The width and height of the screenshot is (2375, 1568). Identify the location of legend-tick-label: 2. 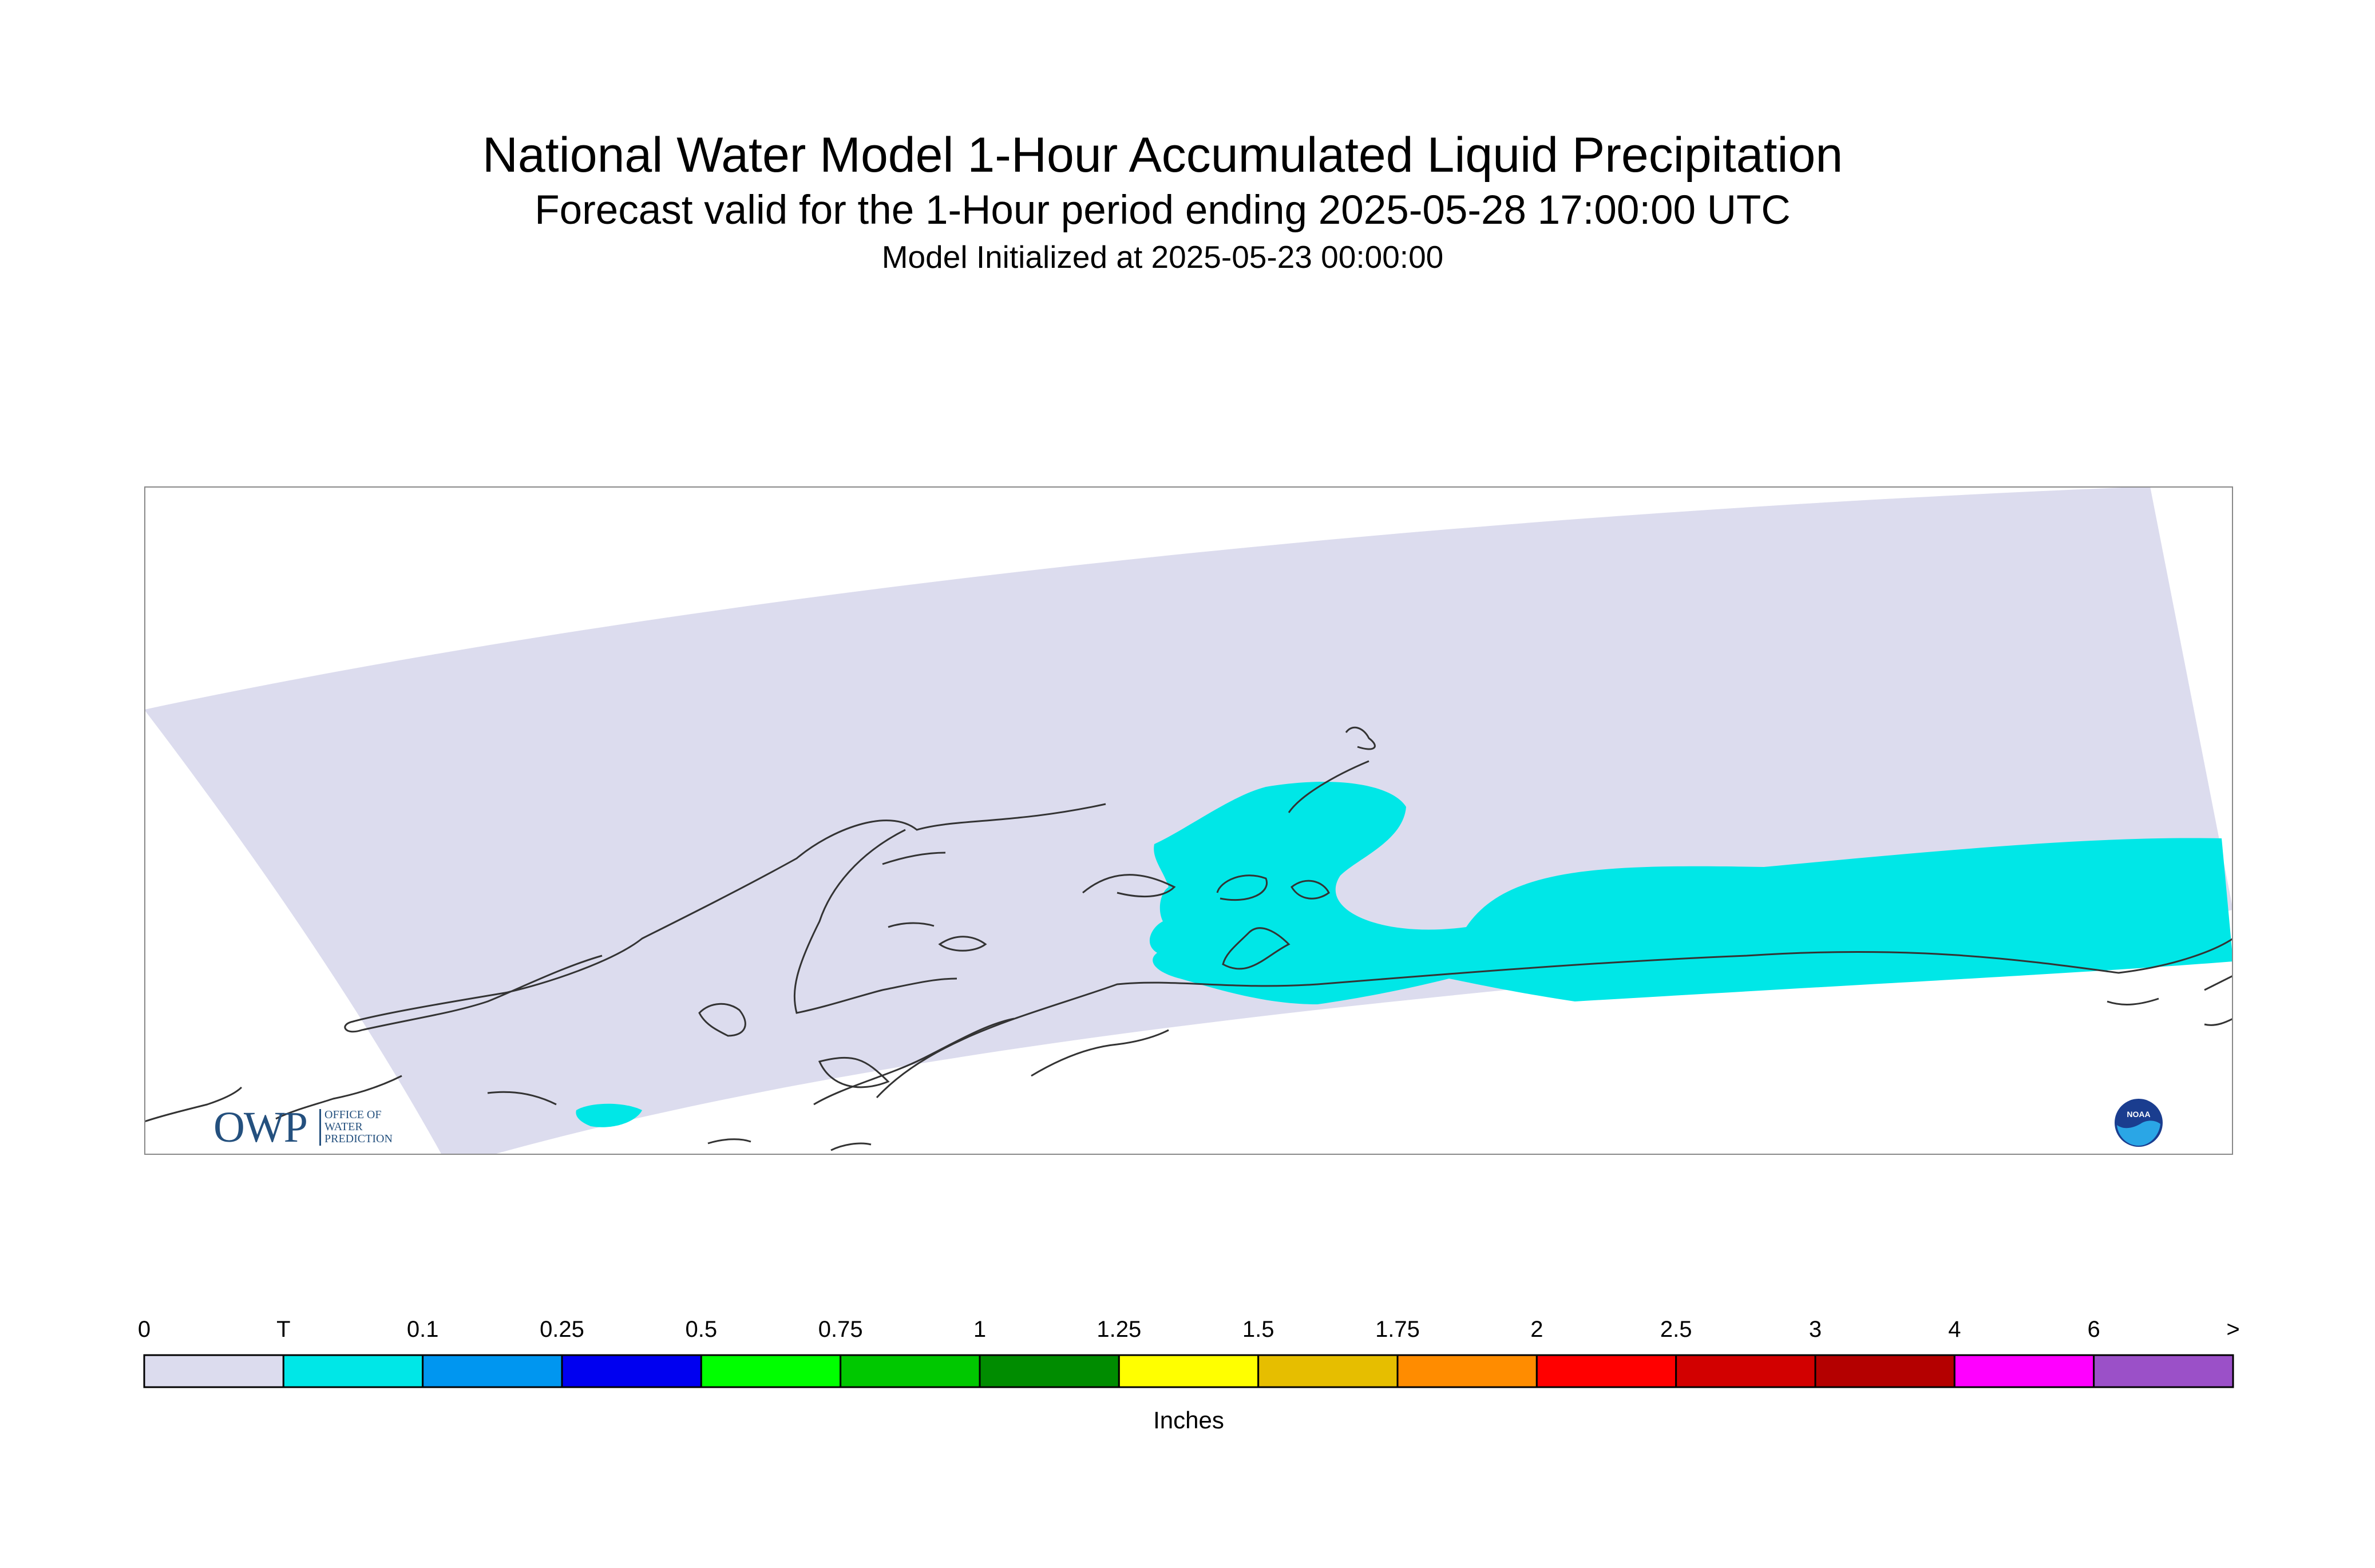
(1537, 1329).